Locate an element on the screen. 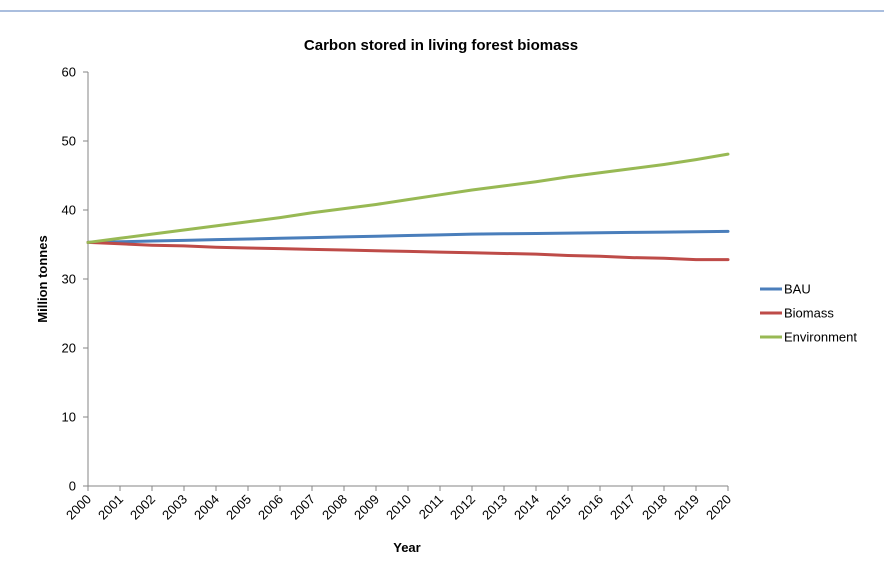 The height and width of the screenshot is (575, 884). x-tick-label: 2006 is located at coordinates (270, 507).